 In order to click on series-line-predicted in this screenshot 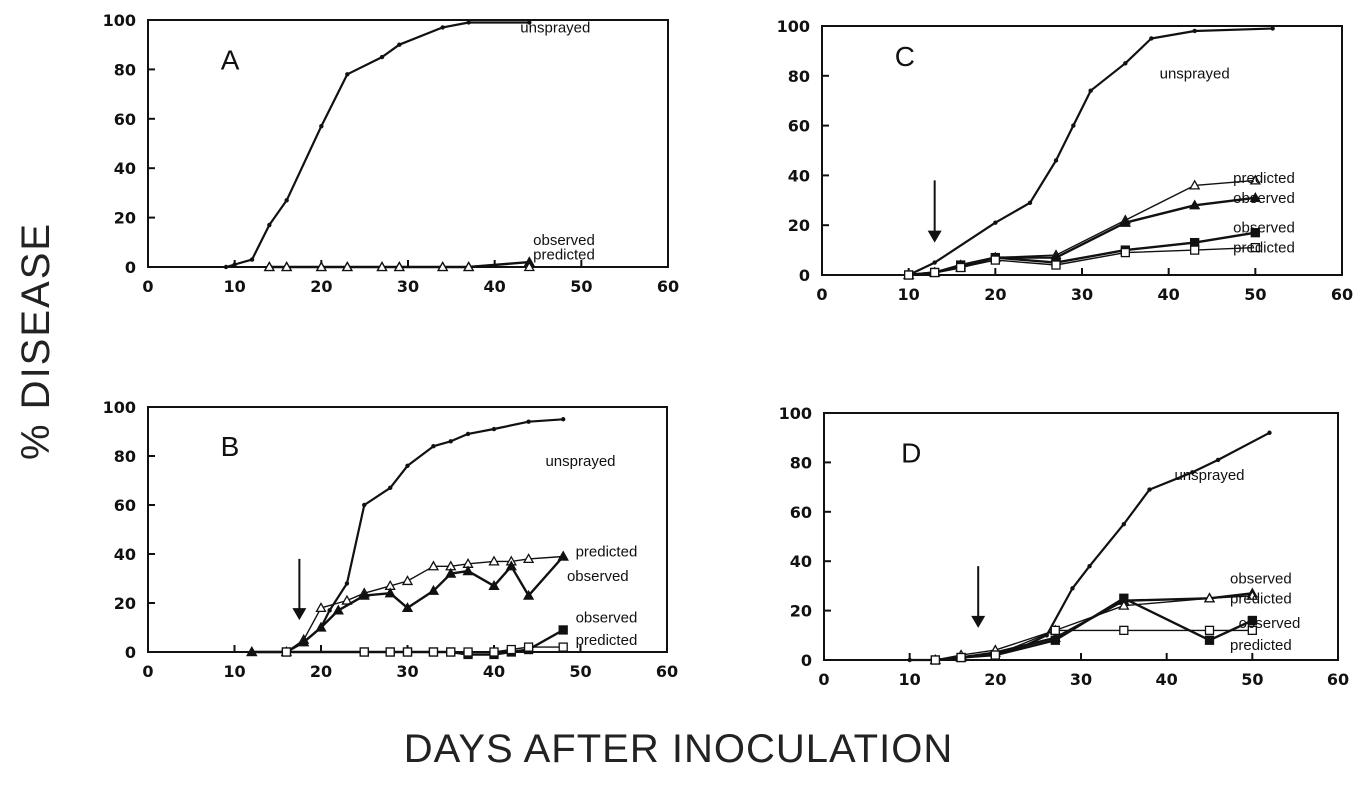, I will do `click(1094, 645)`.